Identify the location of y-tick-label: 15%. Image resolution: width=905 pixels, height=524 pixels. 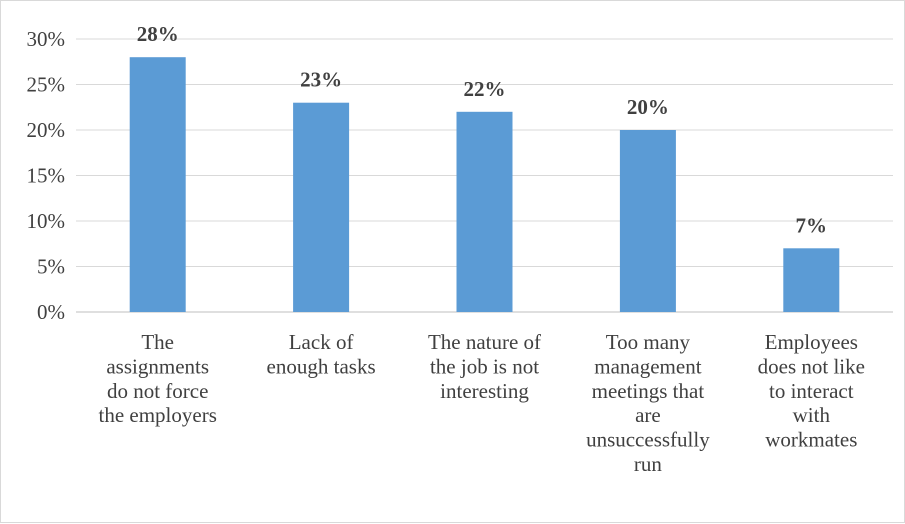
(46, 176).